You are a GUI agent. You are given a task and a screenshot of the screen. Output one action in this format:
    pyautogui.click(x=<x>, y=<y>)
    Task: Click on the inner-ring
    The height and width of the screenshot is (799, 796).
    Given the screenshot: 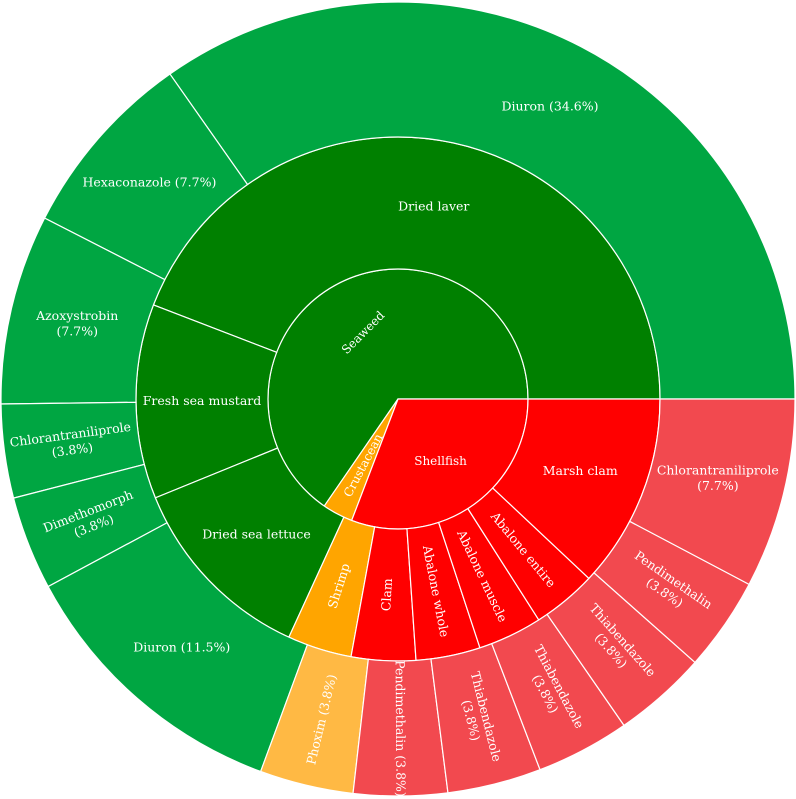 What is the action you would take?
    pyautogui.click(x=398, y=399)
    